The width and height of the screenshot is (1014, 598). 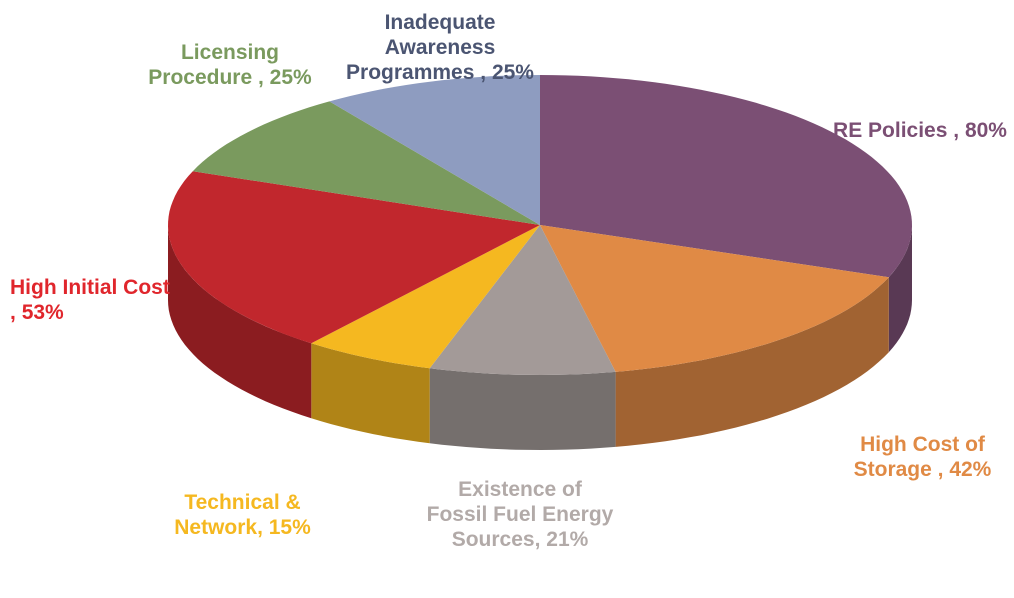 I want to click on value-label: 21%, so click(x=567, y=539).